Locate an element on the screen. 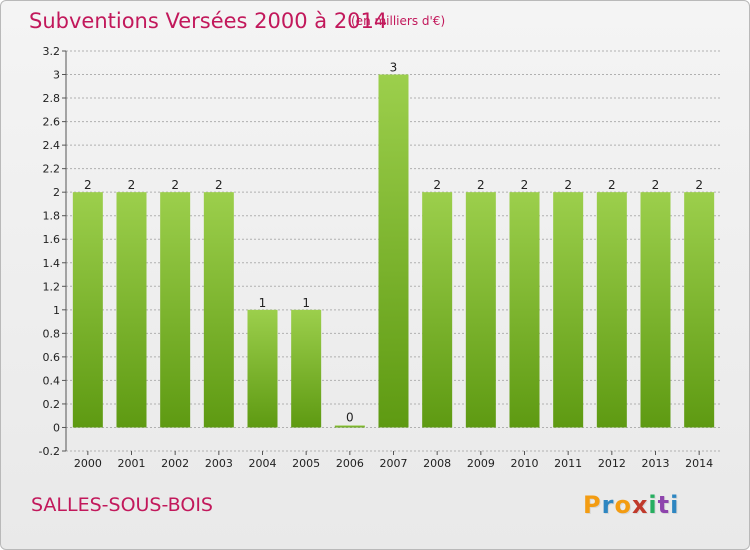  y-tick-label: 2.2 is located at coordinates (52, 169).